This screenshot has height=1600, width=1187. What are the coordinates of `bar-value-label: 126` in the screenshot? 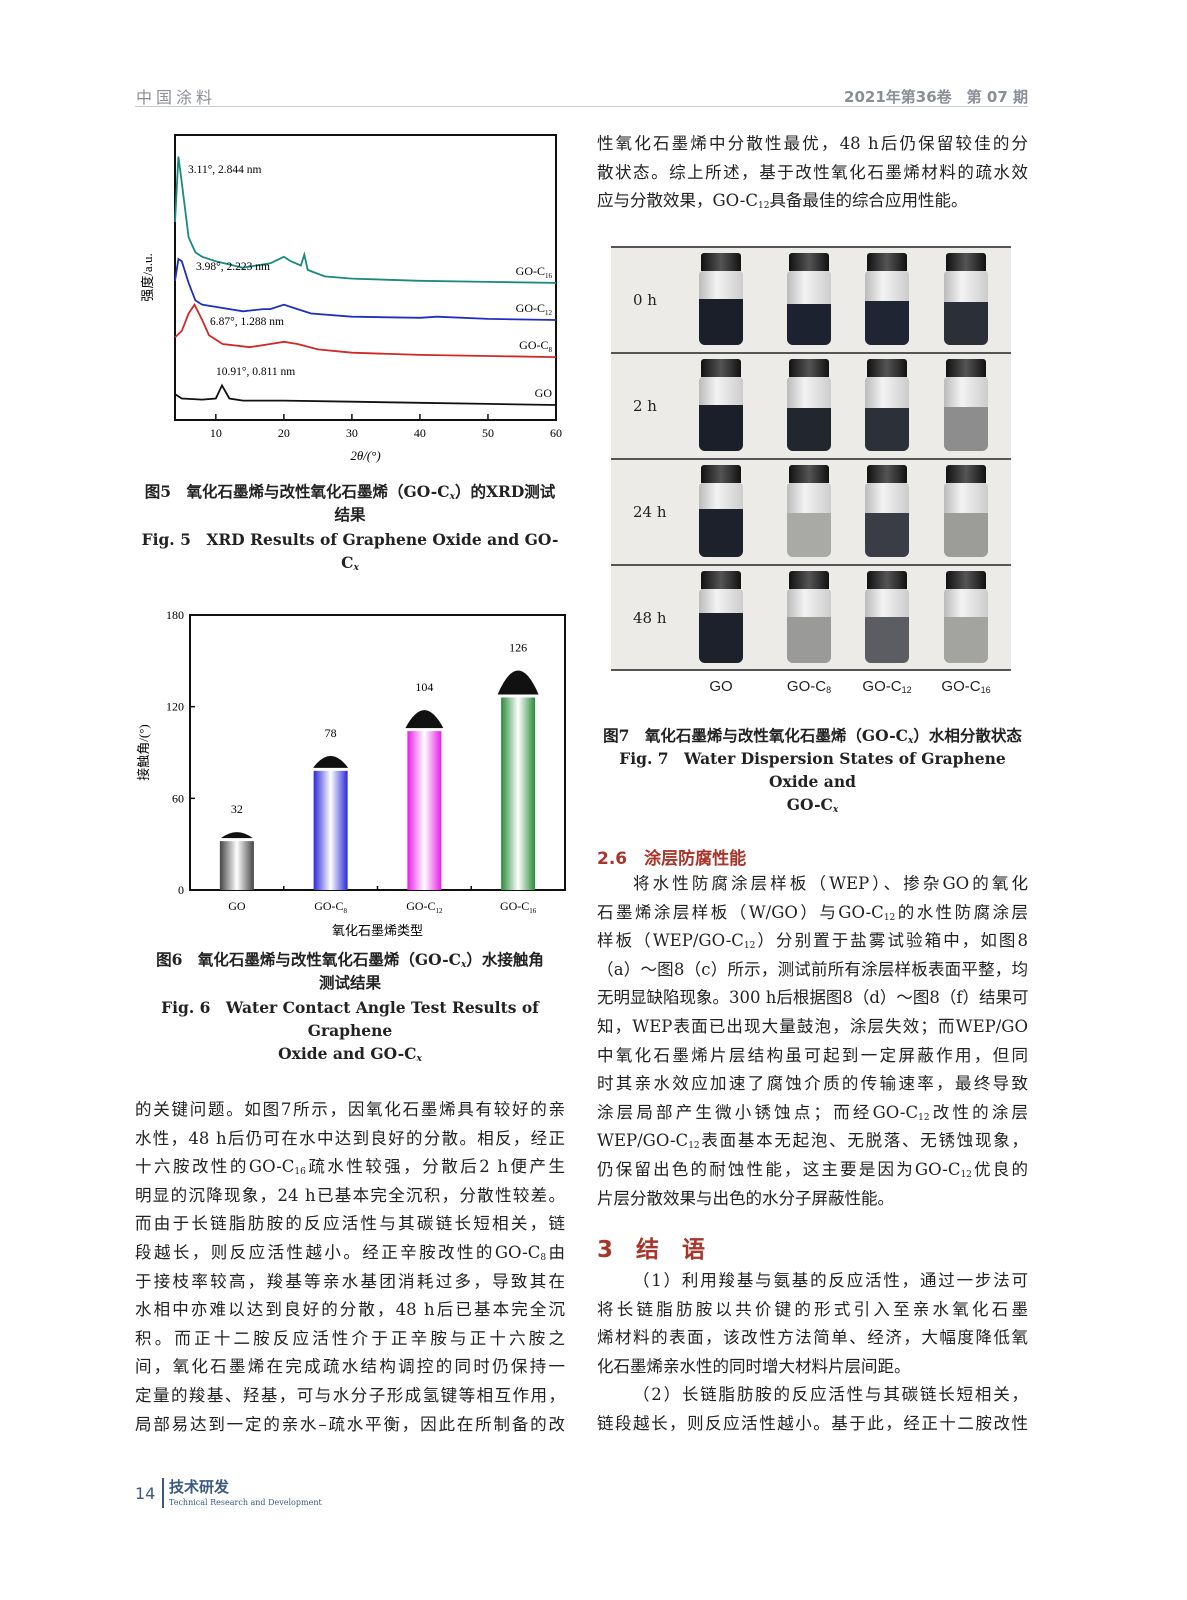 It's located at (518, 648).